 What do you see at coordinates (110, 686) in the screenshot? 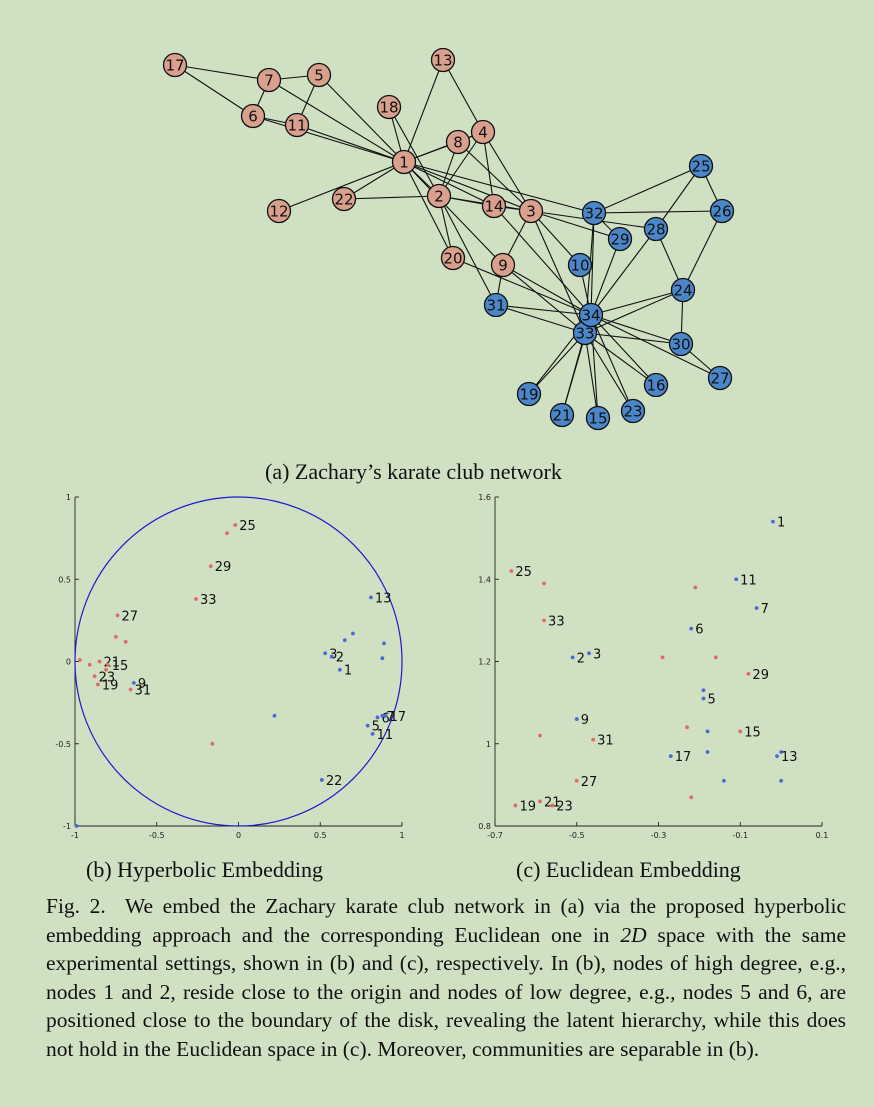
I see `scatter-point-label: 19` at bounding box center [110, 686].